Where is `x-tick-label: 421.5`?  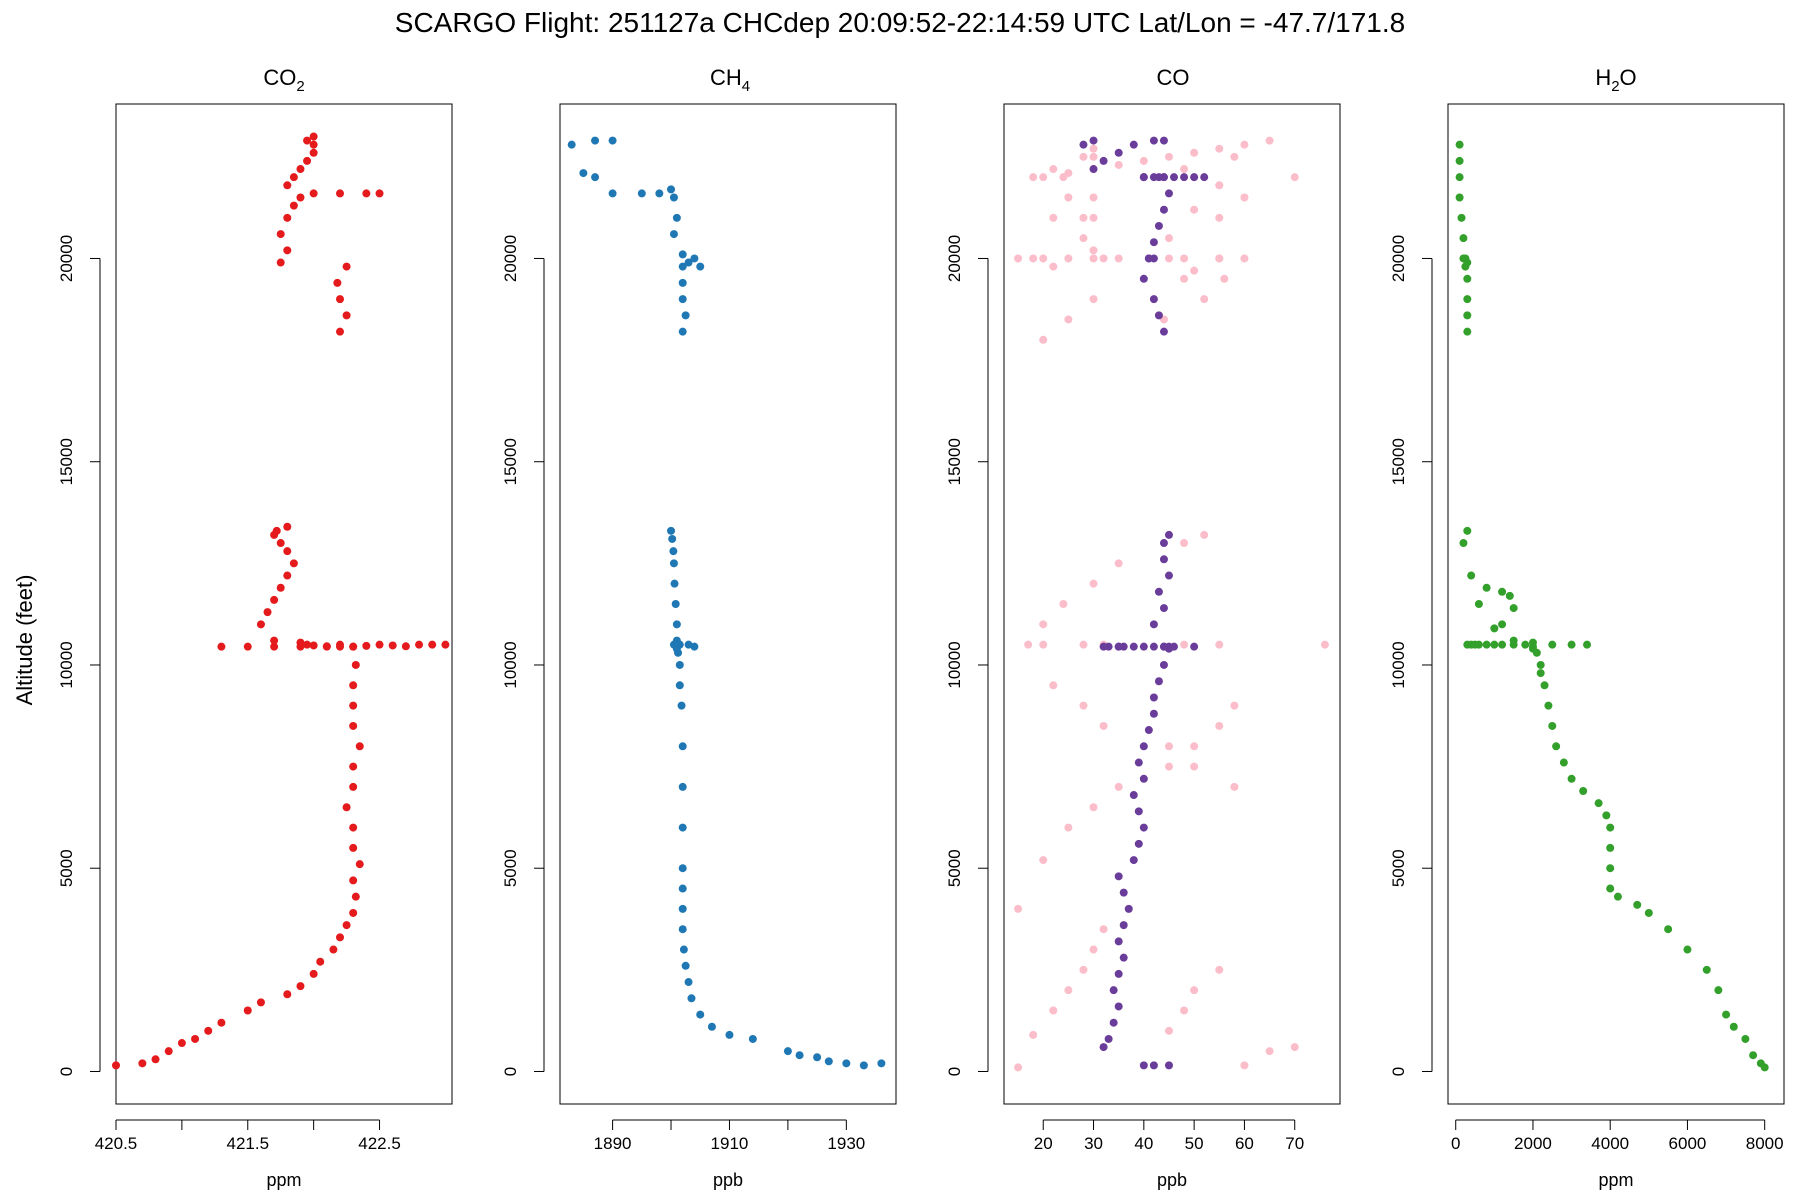
x-tick-label: 421.5 is located at coordinates (247, 1143).